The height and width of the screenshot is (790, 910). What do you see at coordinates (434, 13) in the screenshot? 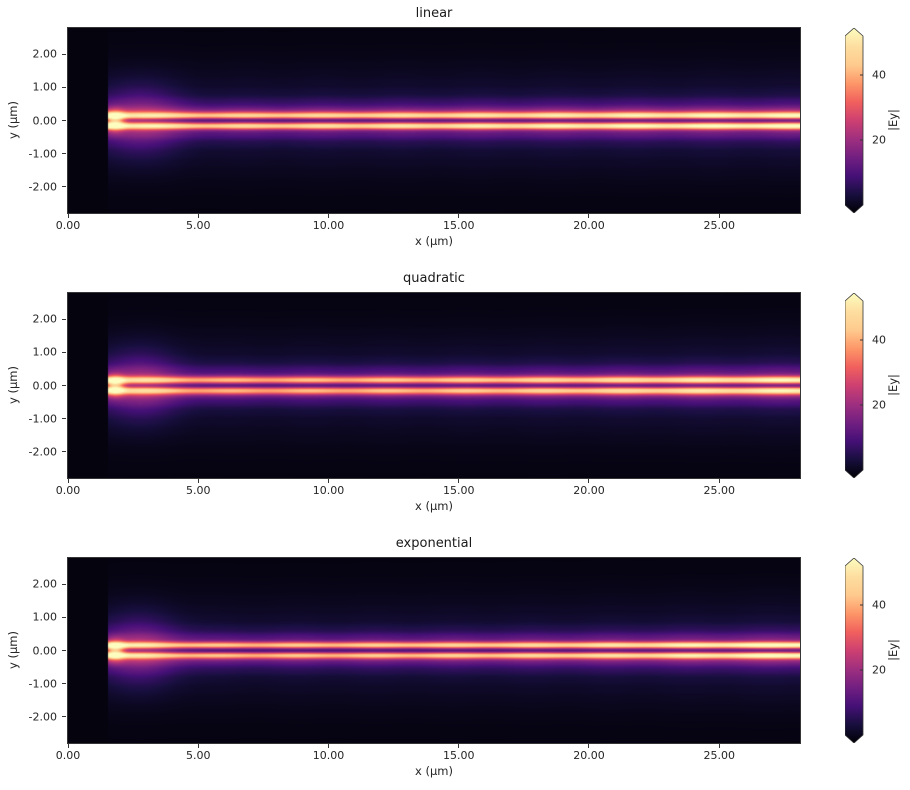
I see `plot-title: linear` at bounding box center [434, 13].